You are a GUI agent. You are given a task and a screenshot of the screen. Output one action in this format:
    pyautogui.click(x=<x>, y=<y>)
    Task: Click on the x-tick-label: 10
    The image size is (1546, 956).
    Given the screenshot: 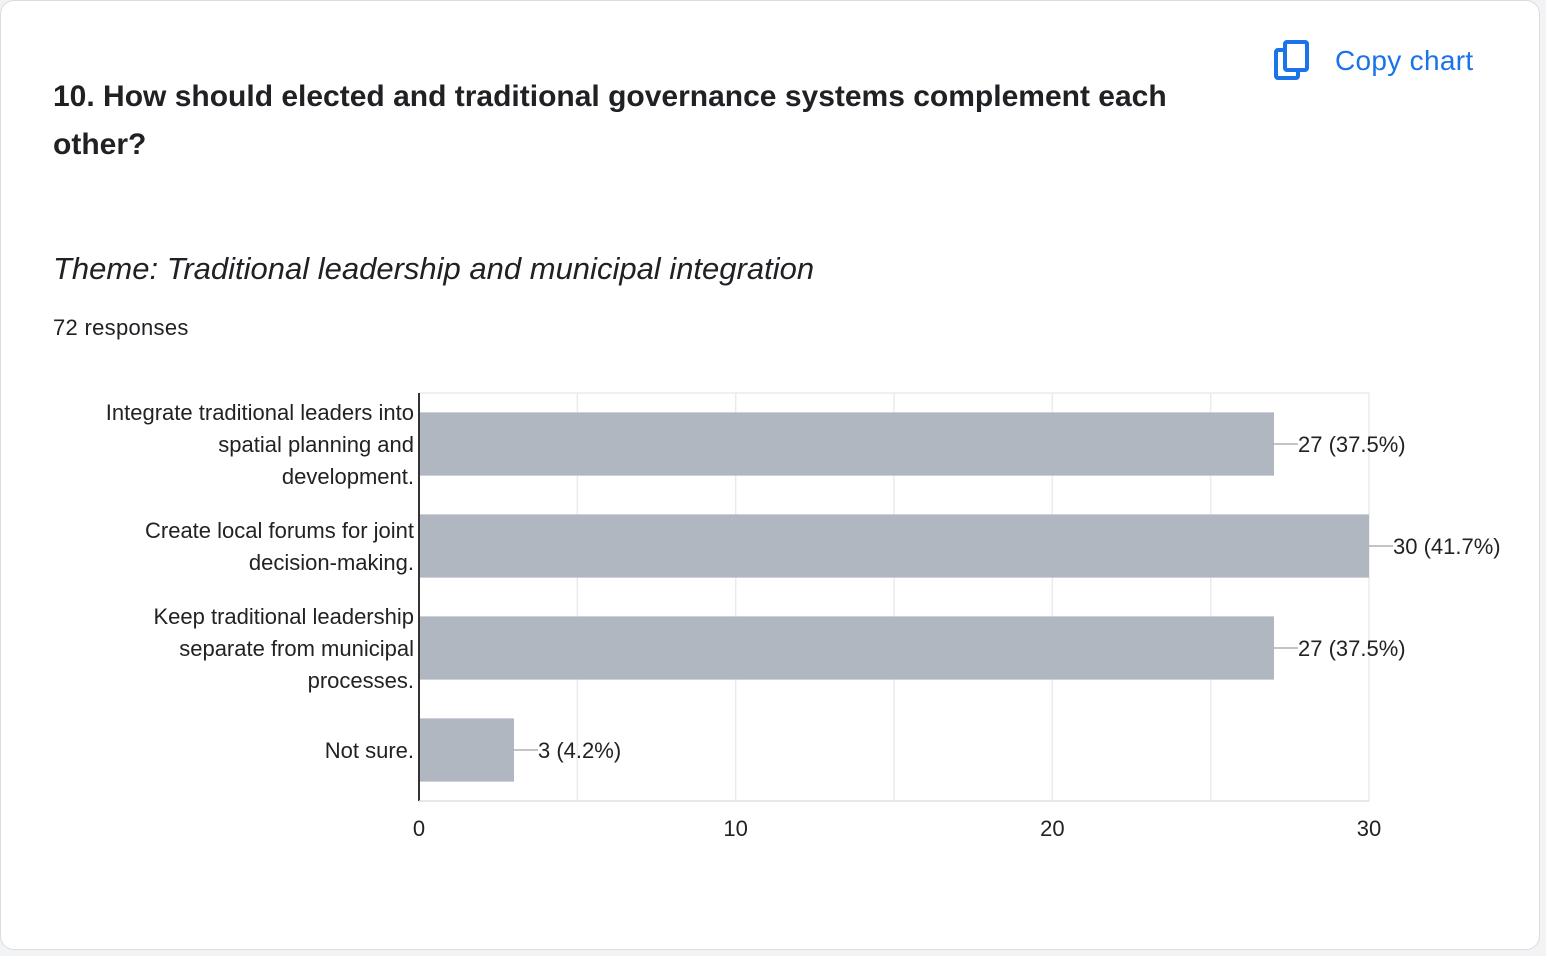 What is the action you would take?
    pyautogui.click(x=735, y=828)
    